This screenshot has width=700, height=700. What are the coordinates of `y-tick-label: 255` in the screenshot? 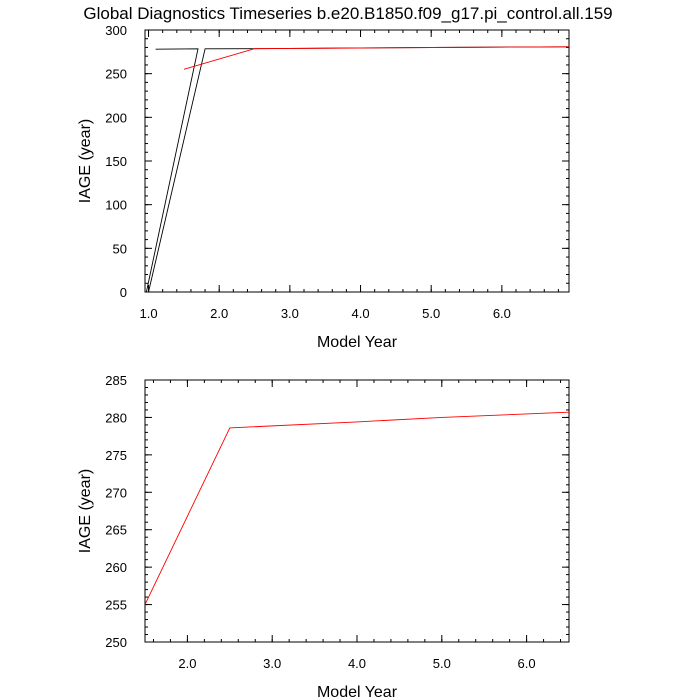 It's located at (116, 605).